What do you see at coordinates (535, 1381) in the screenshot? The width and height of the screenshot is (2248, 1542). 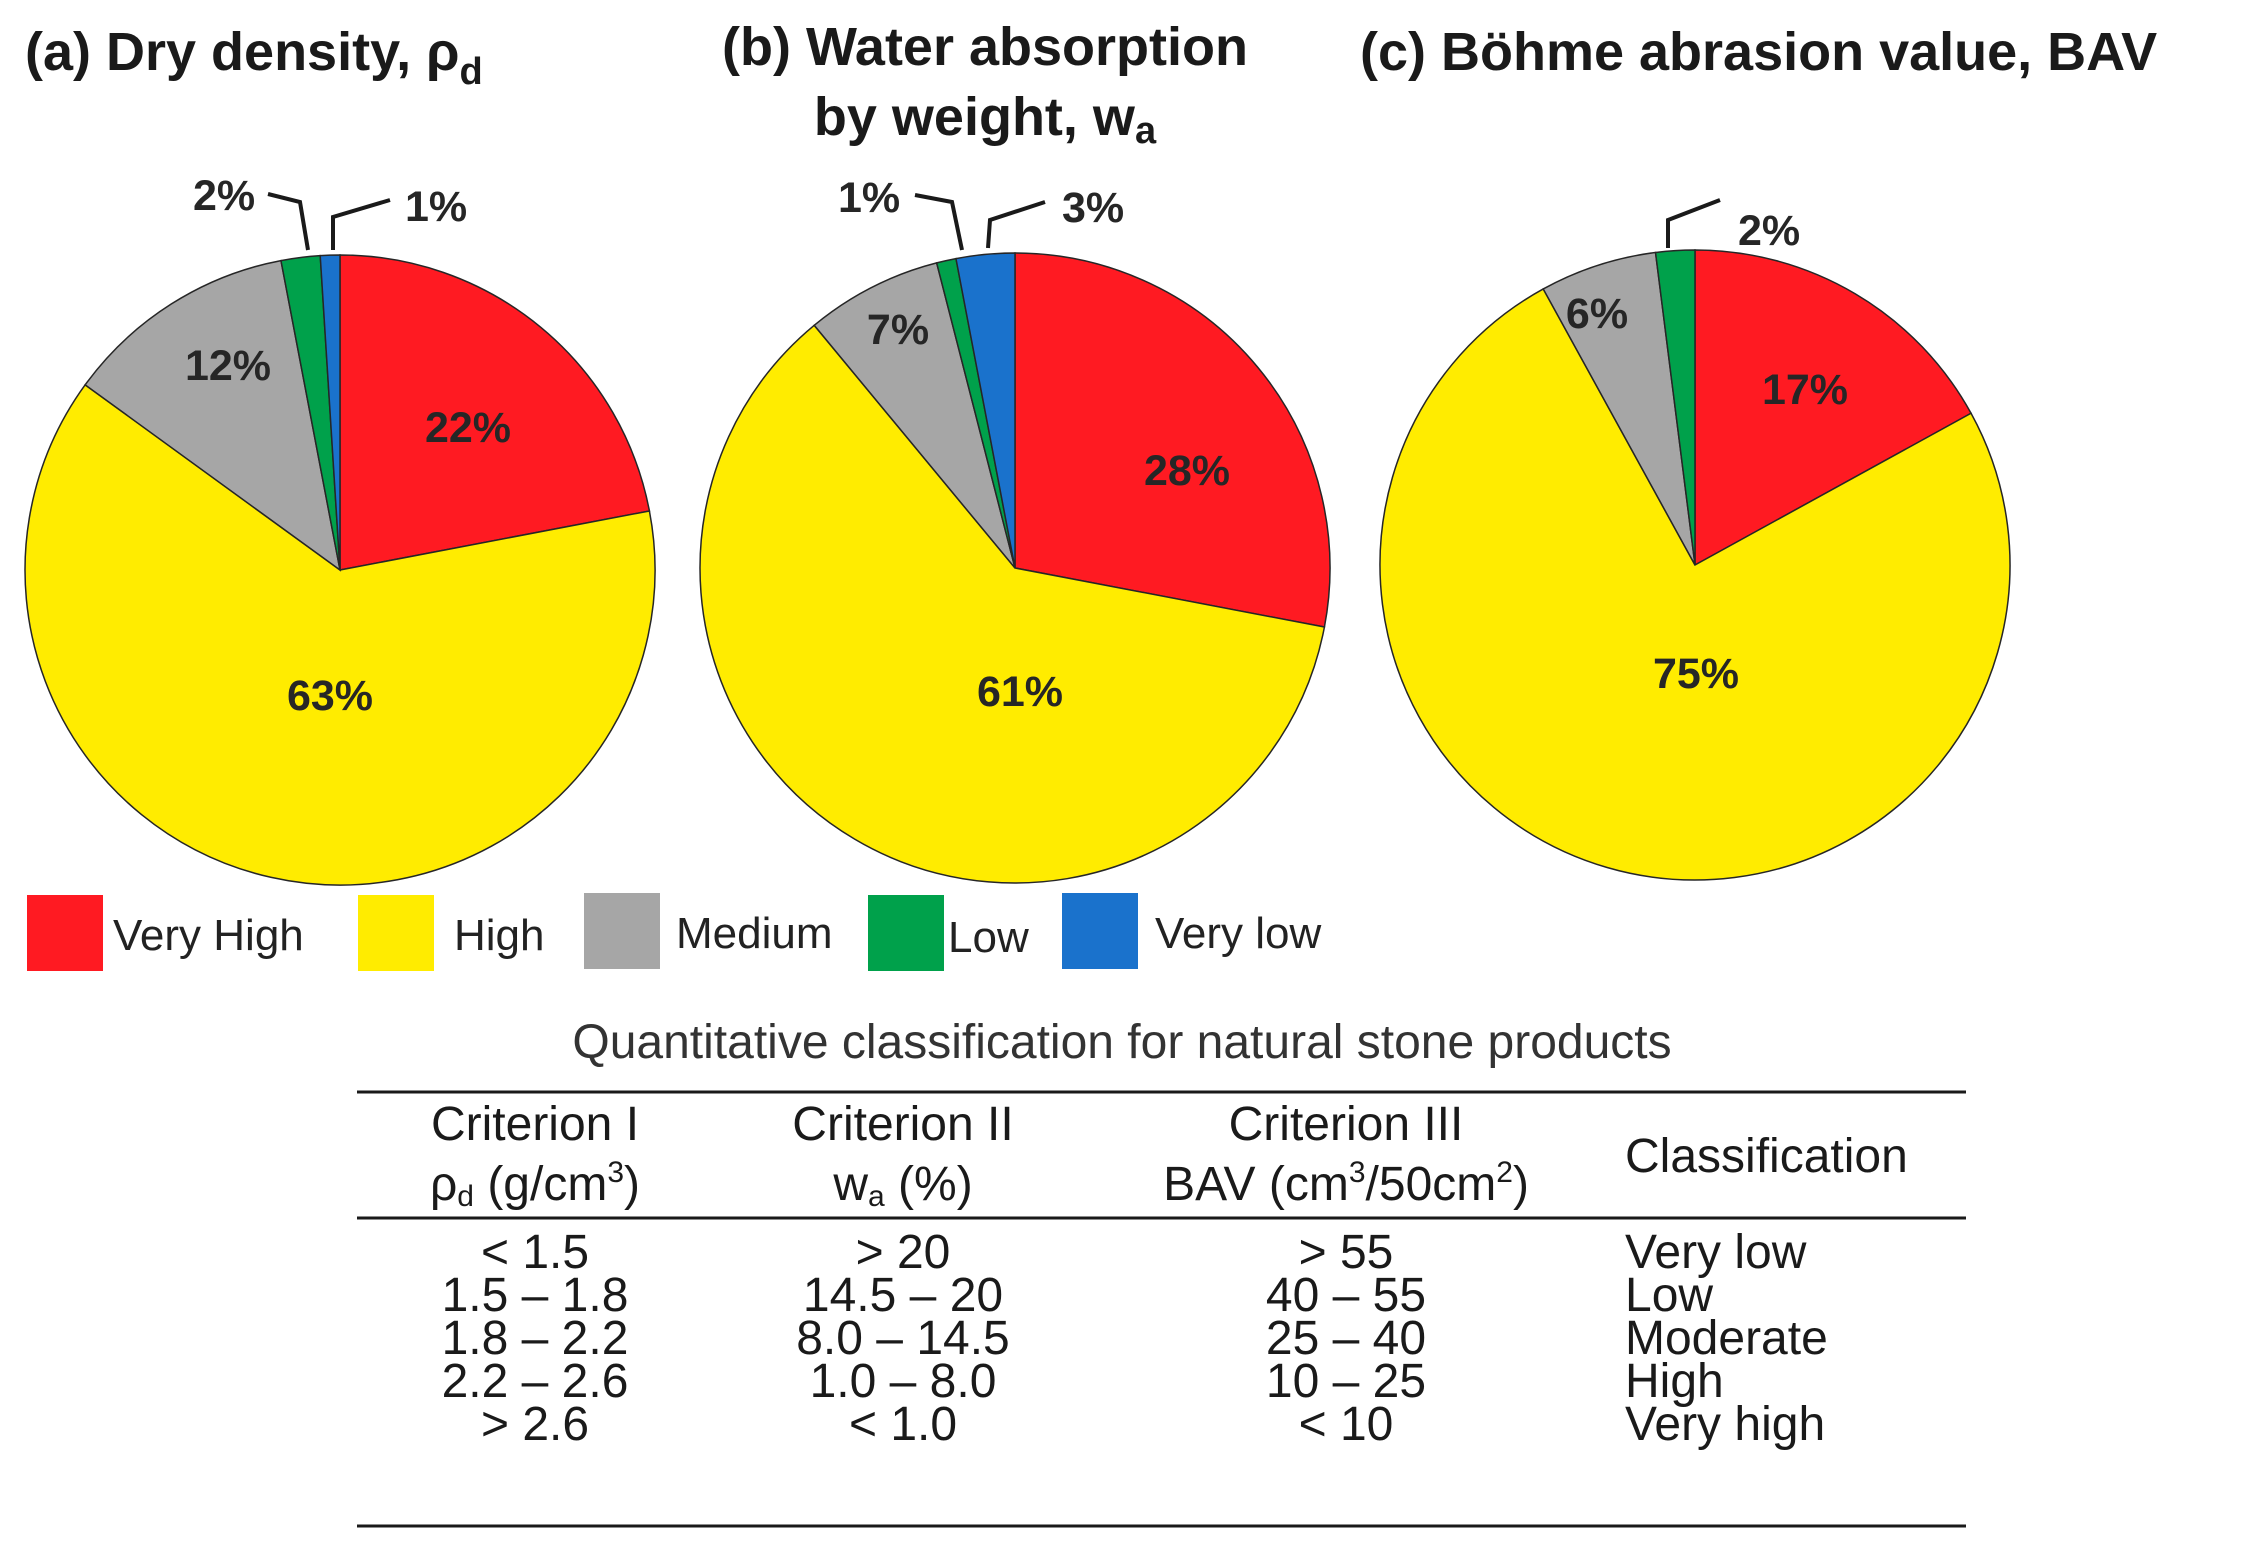 I see `table-cell-c1: 2.2 – 2.6` at bounding box center [535, 1381].